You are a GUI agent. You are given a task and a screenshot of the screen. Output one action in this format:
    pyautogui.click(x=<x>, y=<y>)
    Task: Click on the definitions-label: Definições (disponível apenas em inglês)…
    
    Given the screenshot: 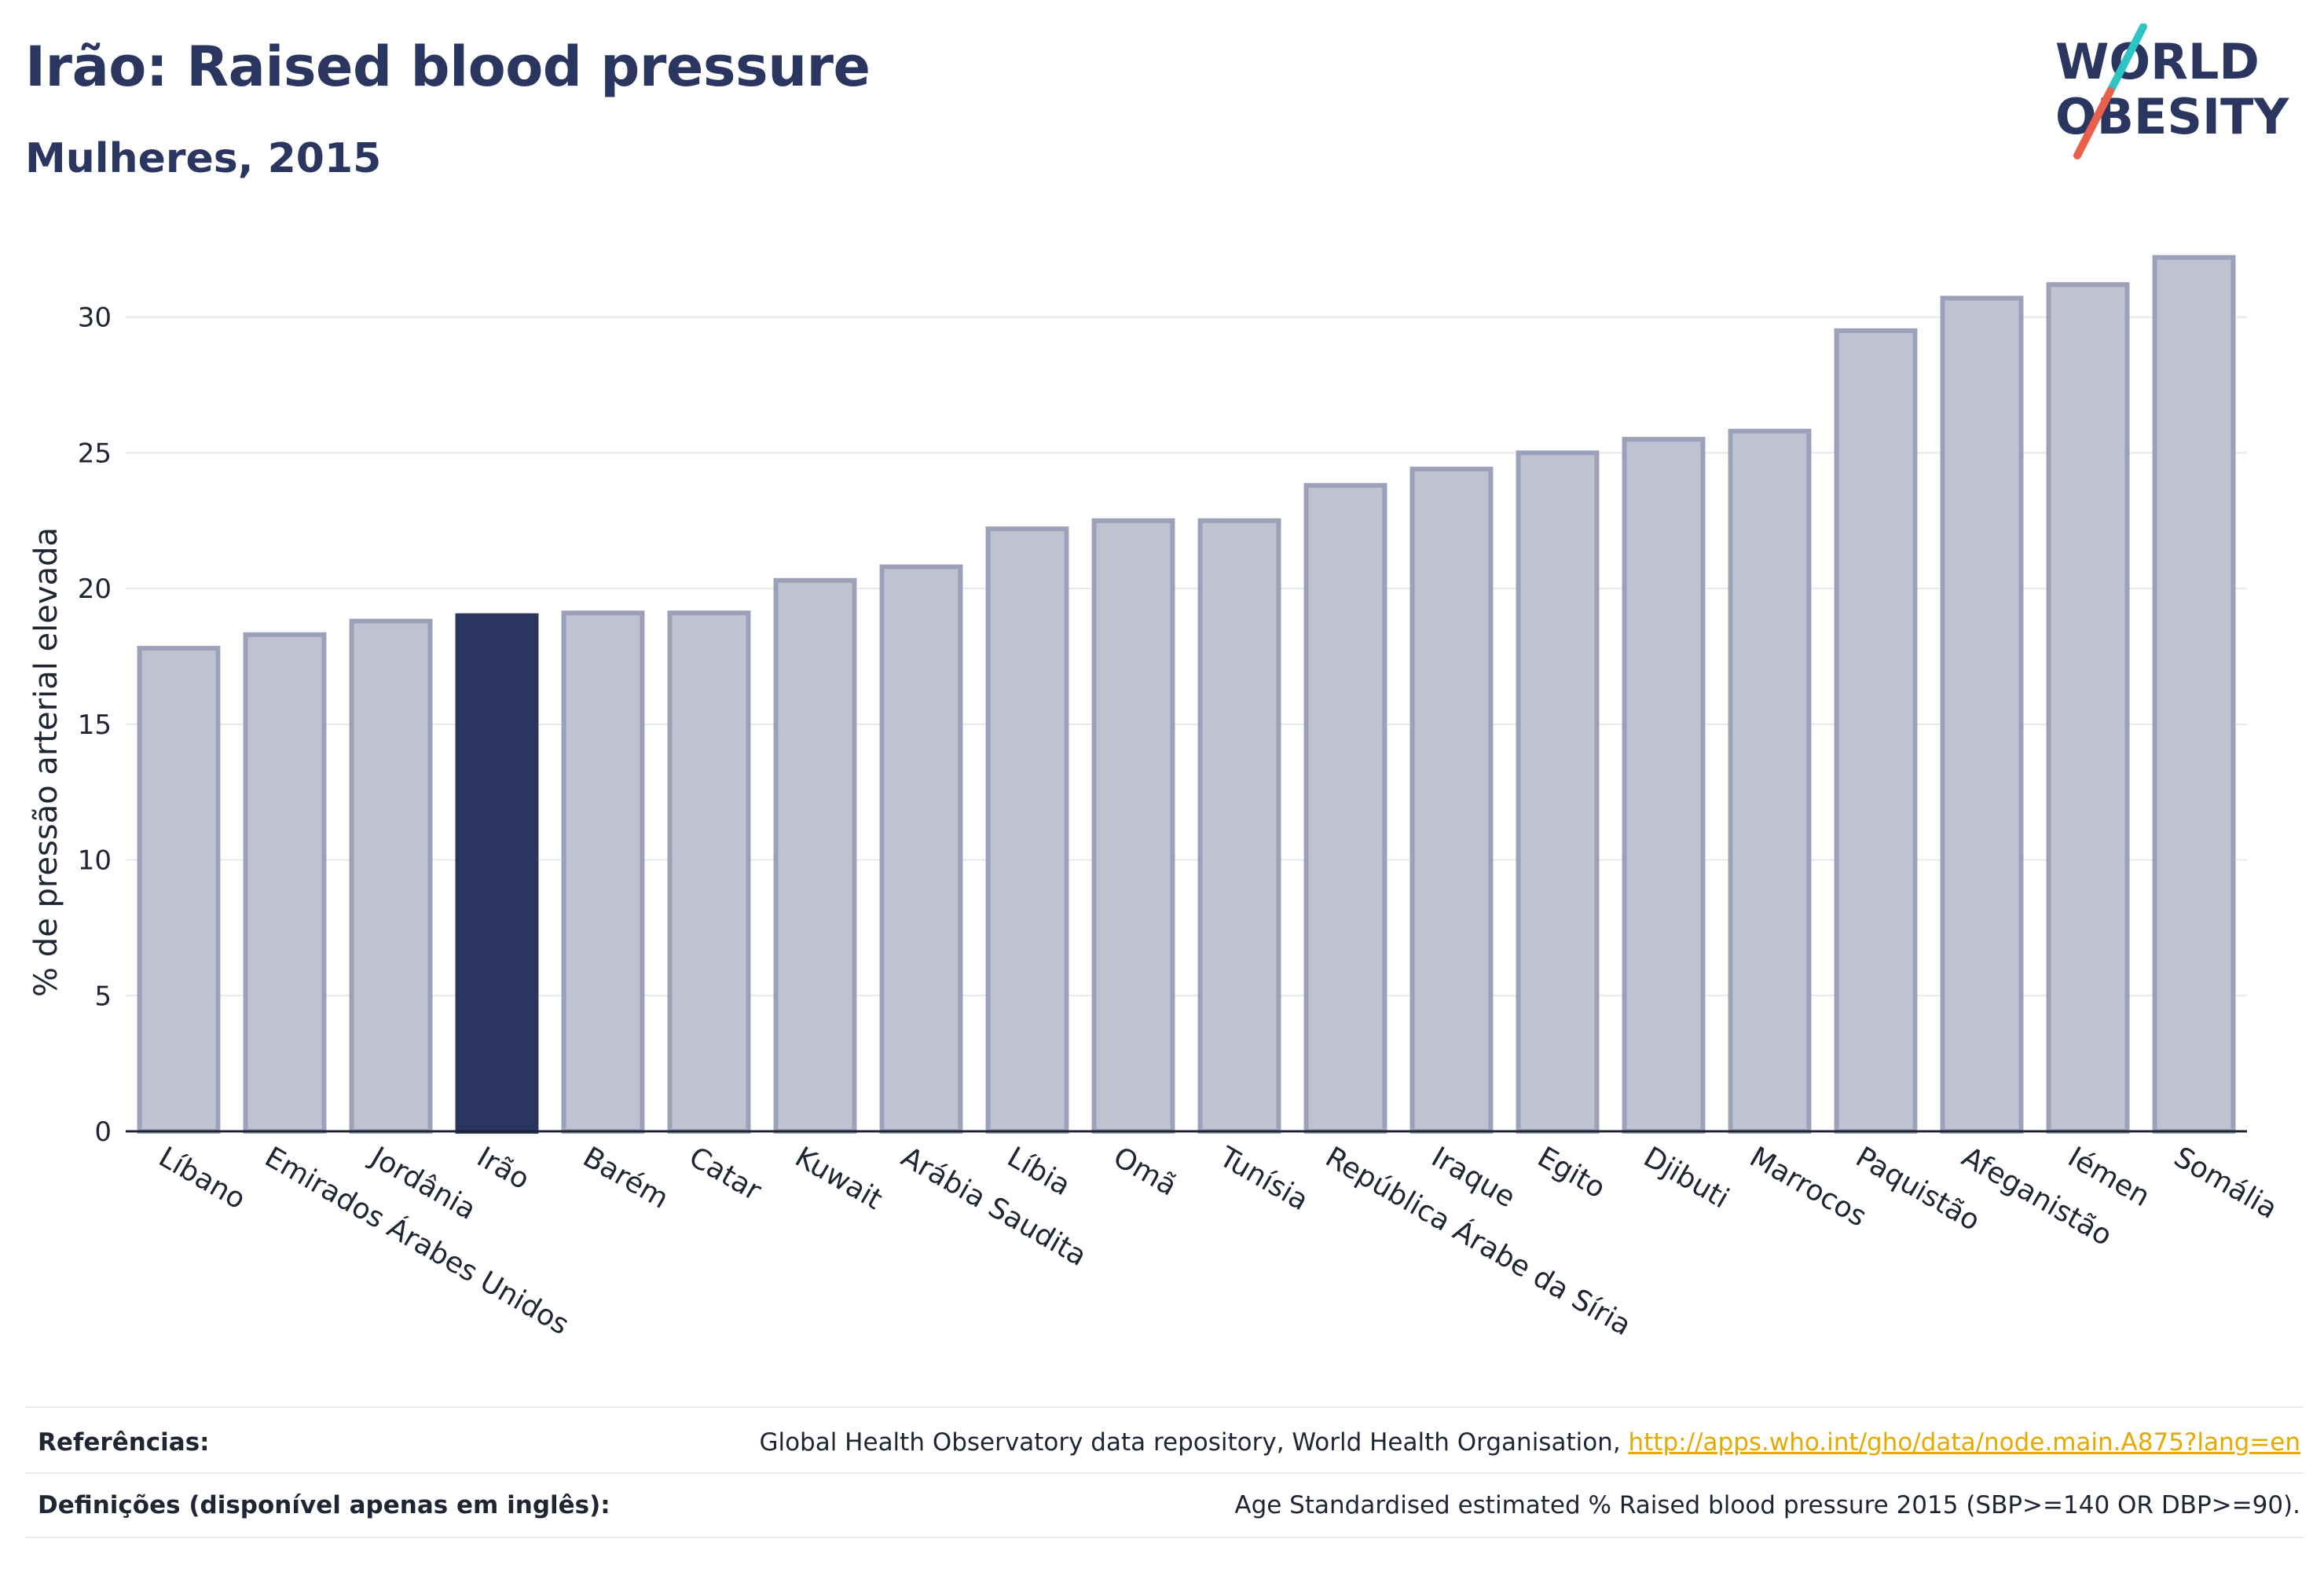 What is the action you would take?
    pyautogui.click(x=324, y=1505)
    